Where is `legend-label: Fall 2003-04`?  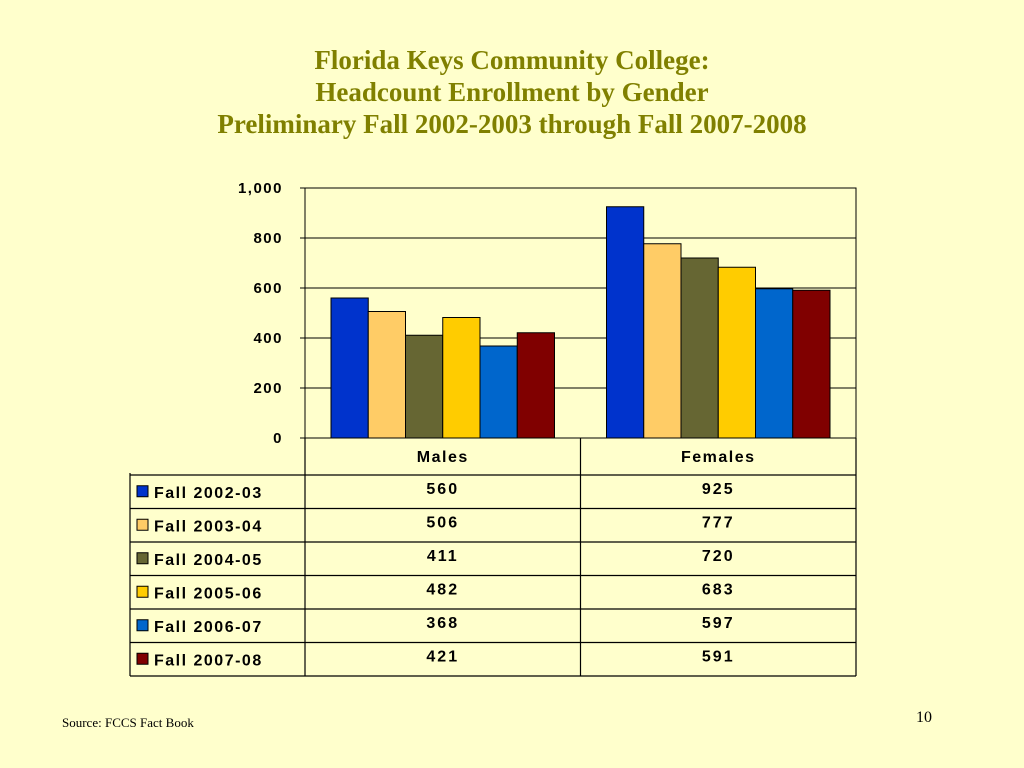 legend-label: Fall 2003-04 is located at coordinates (208, 526).